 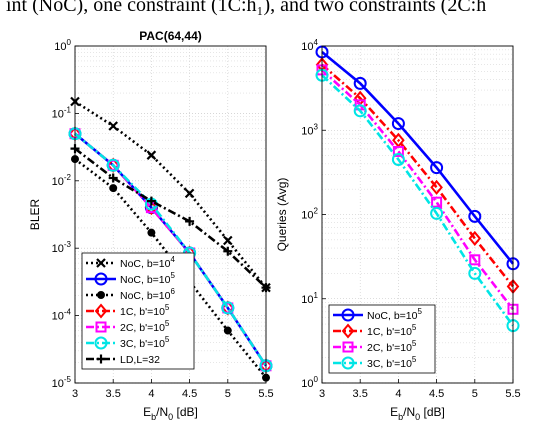 I want to click on y-tick-label: 10⁴, so click(x=309, y=45).